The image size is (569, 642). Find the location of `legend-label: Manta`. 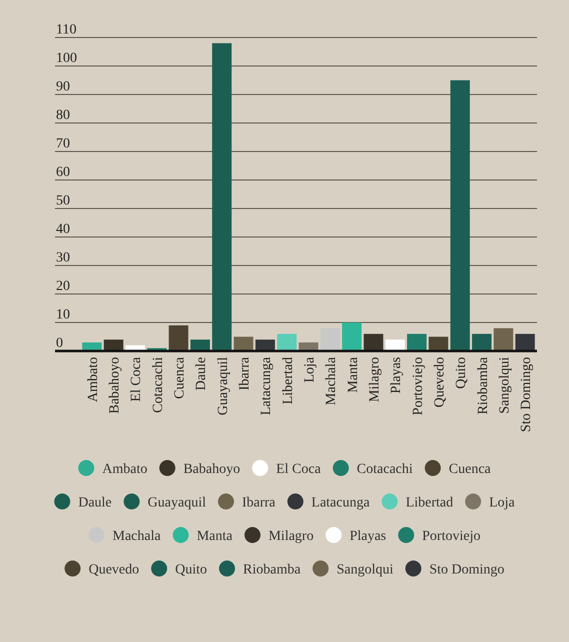

legend-label: Manta is located at coordinates (215, 536).